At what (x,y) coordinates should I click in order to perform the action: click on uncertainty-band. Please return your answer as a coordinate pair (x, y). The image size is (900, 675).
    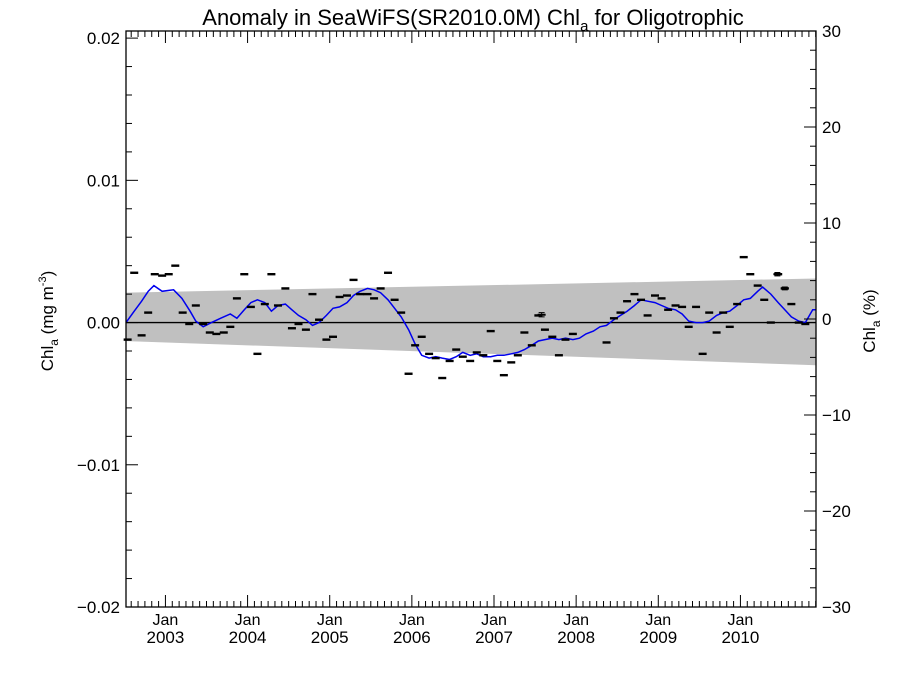
    Looking at the image, I should click on (471, 322).